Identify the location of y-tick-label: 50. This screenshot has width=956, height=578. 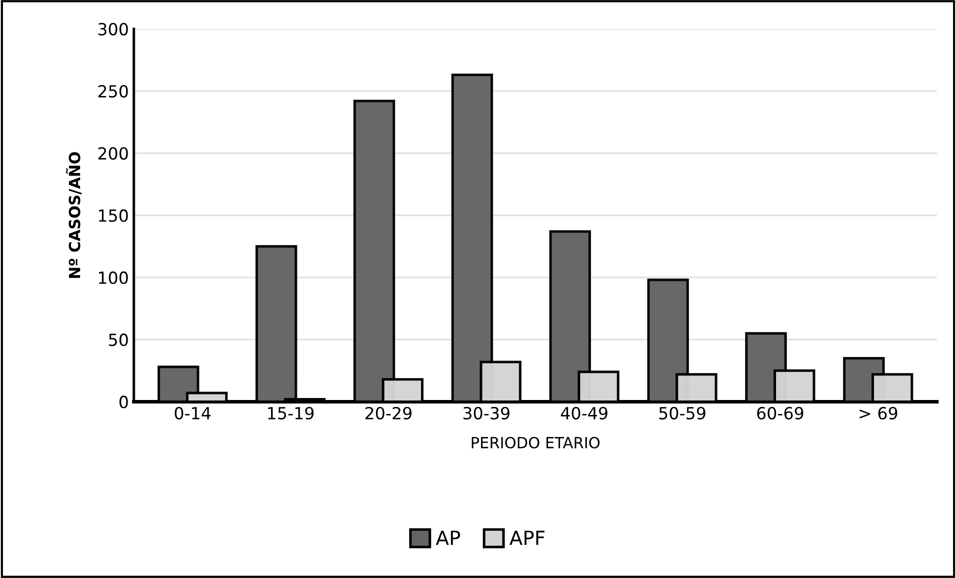
(118, 340).